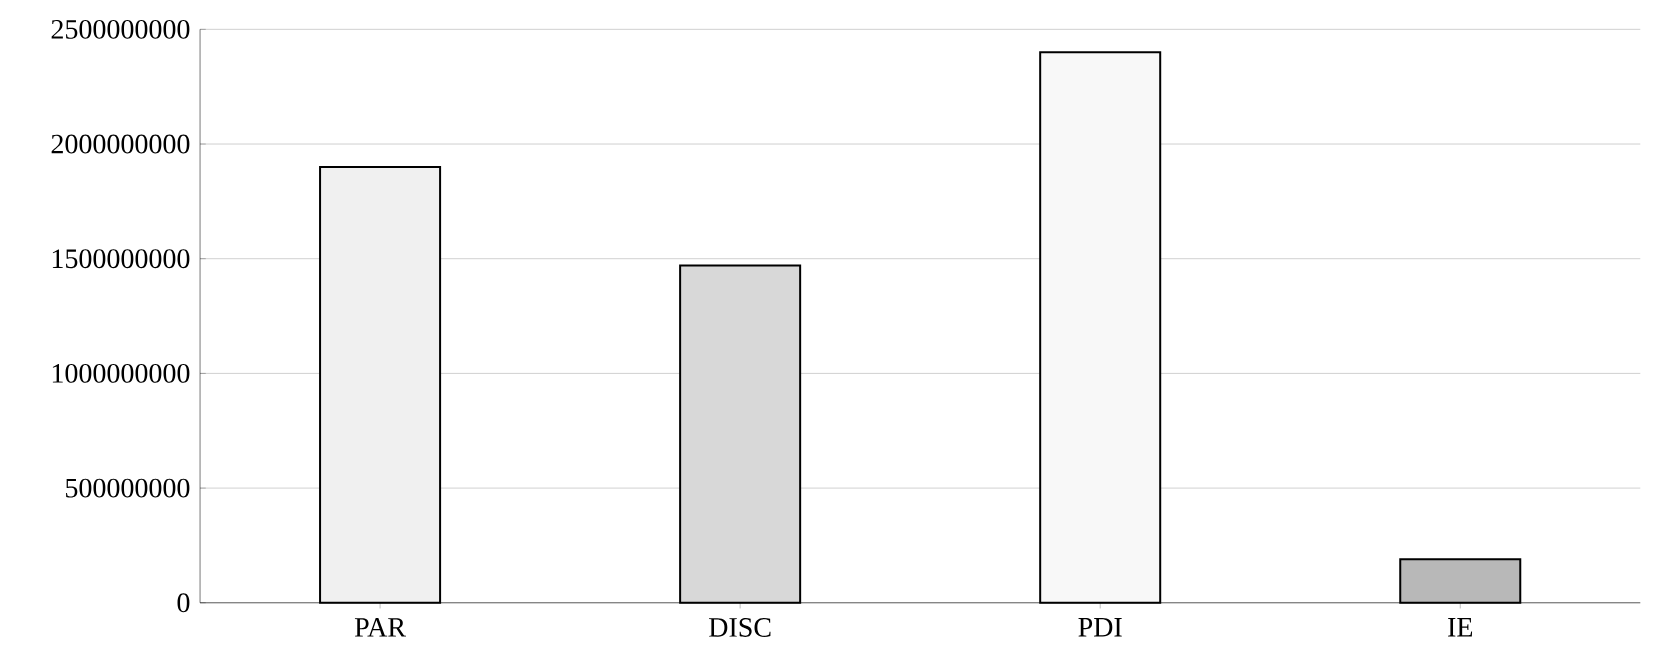  Describe the element at coordinates (1460, 627) in the screenshot. I see `x-tick-label: IE` at that location.